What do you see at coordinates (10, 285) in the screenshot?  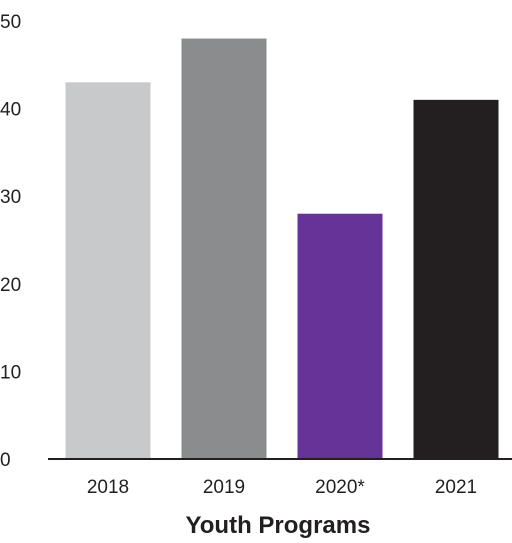 I see `y-tick-label-20: 20` at bounding box center [10, 285].